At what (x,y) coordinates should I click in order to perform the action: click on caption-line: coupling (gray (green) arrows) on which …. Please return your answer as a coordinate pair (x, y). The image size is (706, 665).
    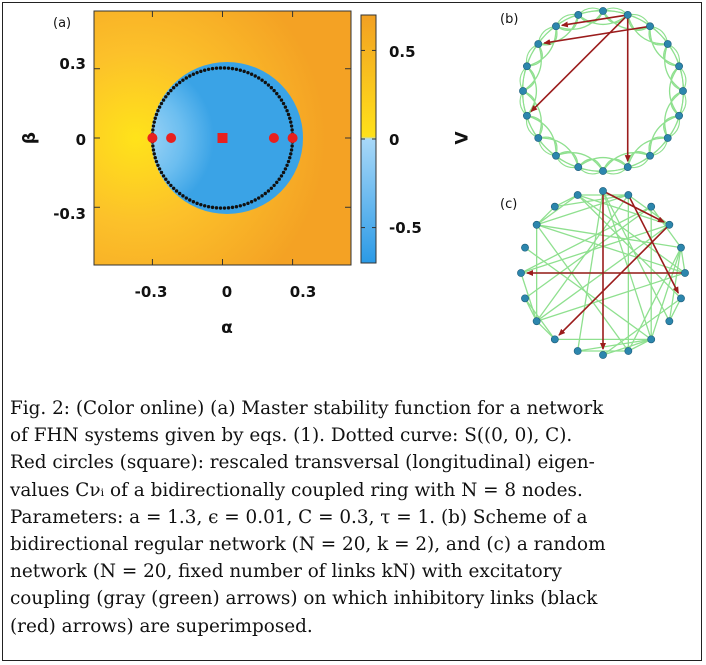
    Looking at the image, I should click on (304, 599).